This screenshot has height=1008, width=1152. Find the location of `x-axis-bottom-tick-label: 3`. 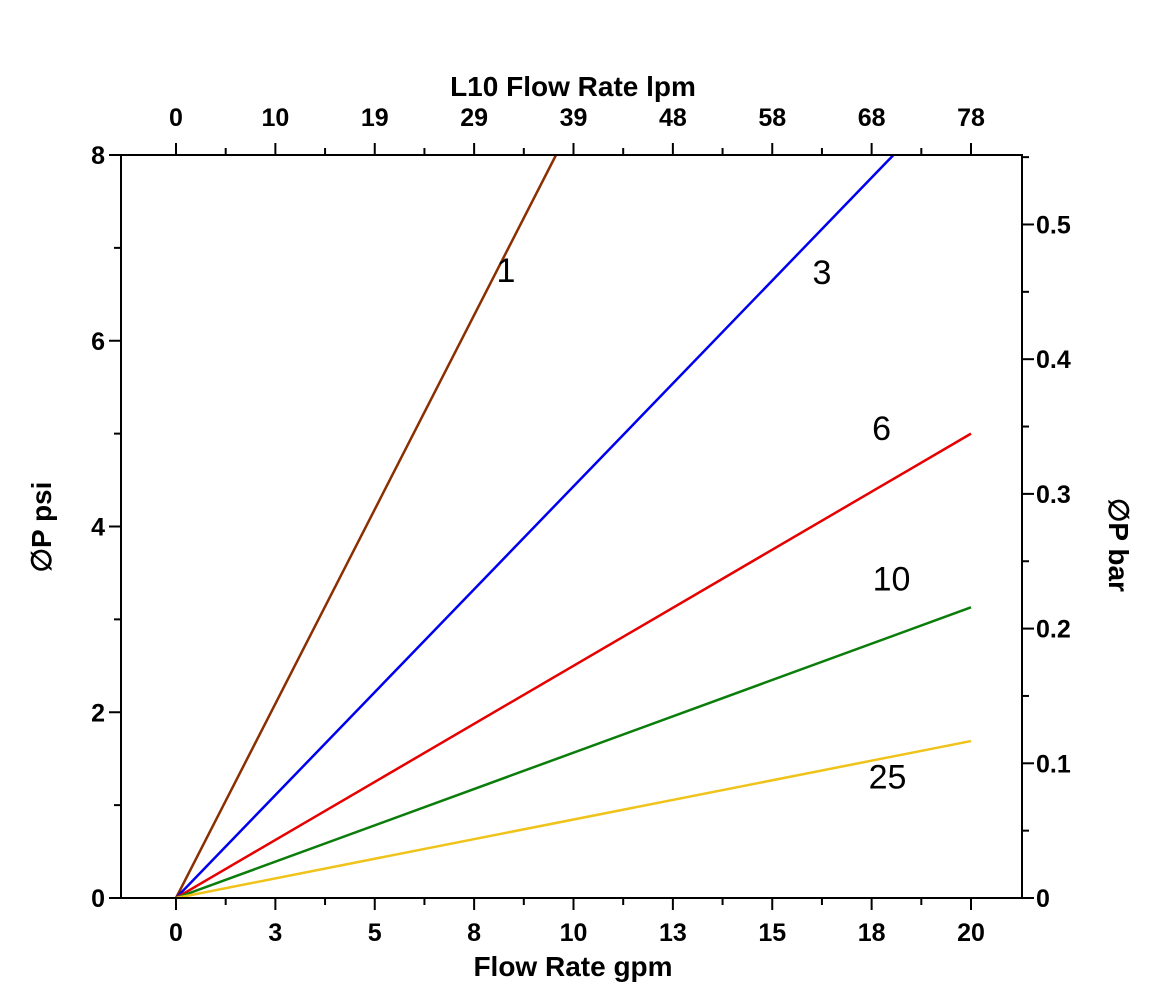

x-axis-bottom-tick-label: 3 is located at coordinates (275, 933).